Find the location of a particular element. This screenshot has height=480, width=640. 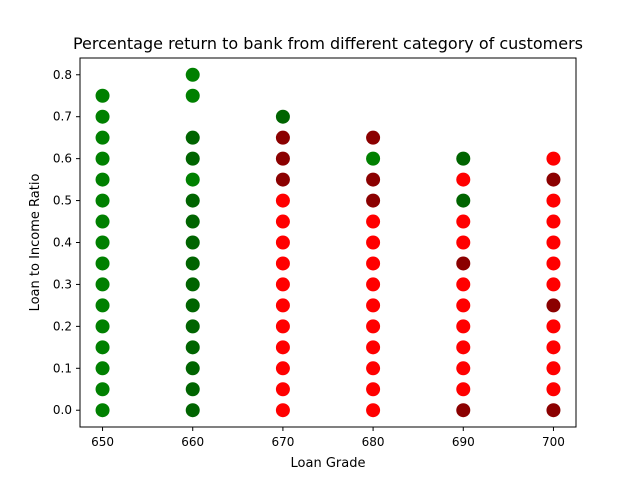

y-tick-label: 0.7 is located at coordinates (62, 117).